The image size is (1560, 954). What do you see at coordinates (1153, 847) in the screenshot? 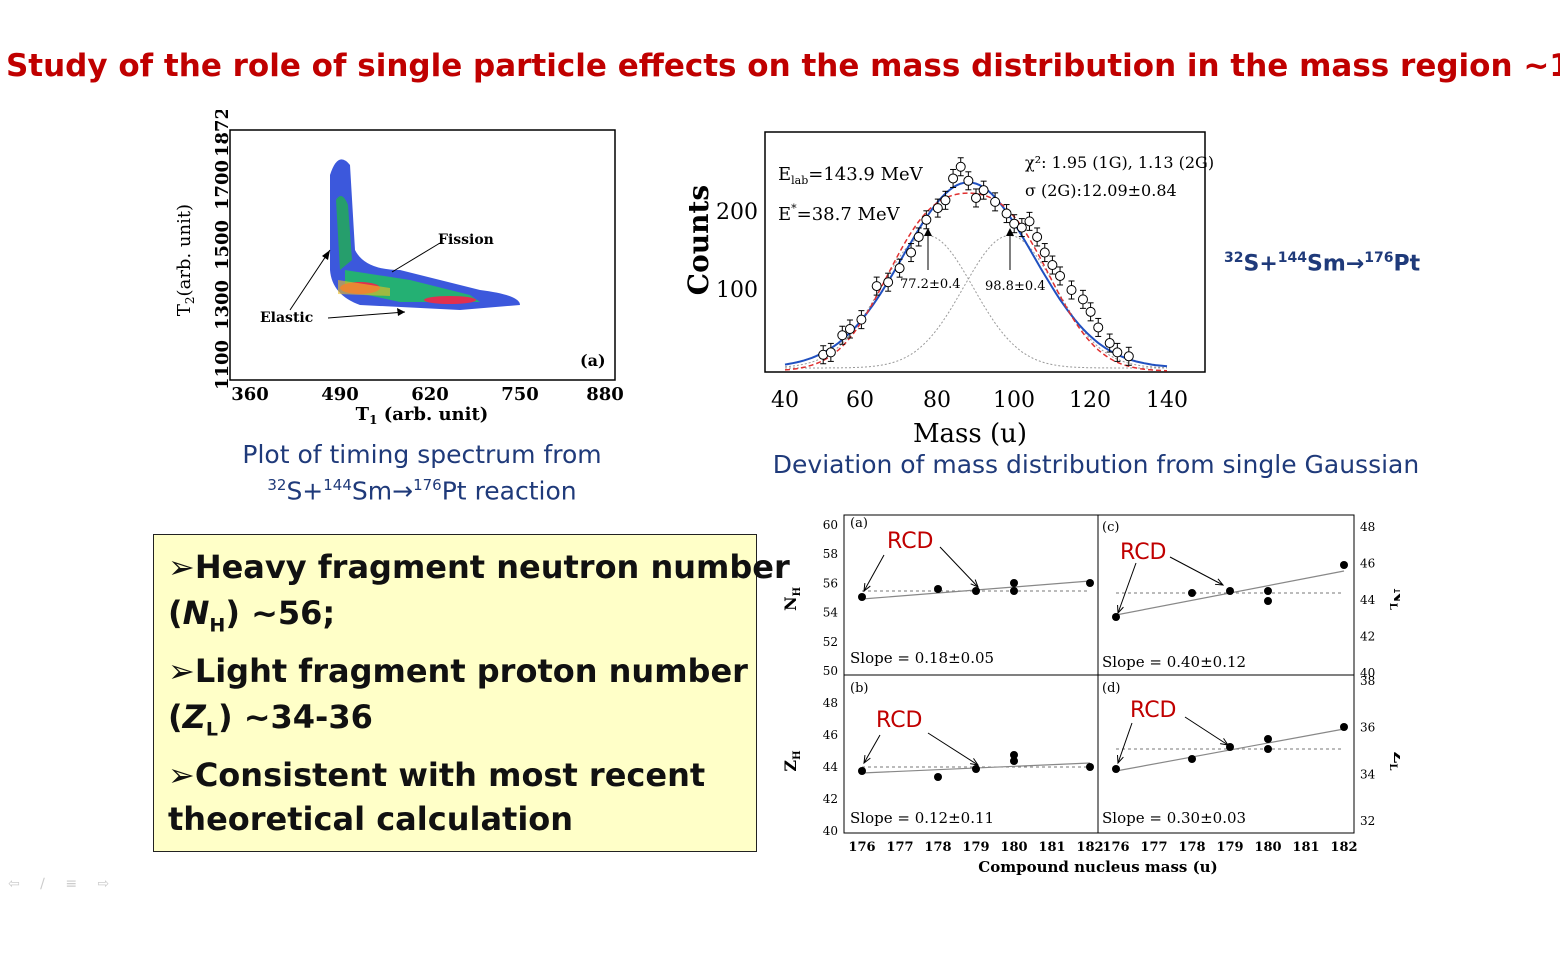
I see `x-tick-right: 177` at bounding box center [1153, 847].